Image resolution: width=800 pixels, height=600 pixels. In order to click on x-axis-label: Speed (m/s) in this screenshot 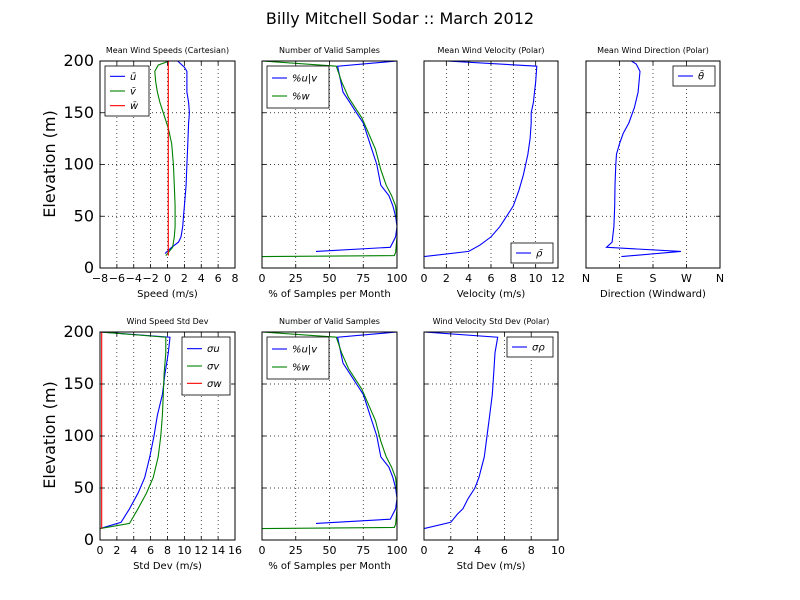, I will do `click(167, 294)`.